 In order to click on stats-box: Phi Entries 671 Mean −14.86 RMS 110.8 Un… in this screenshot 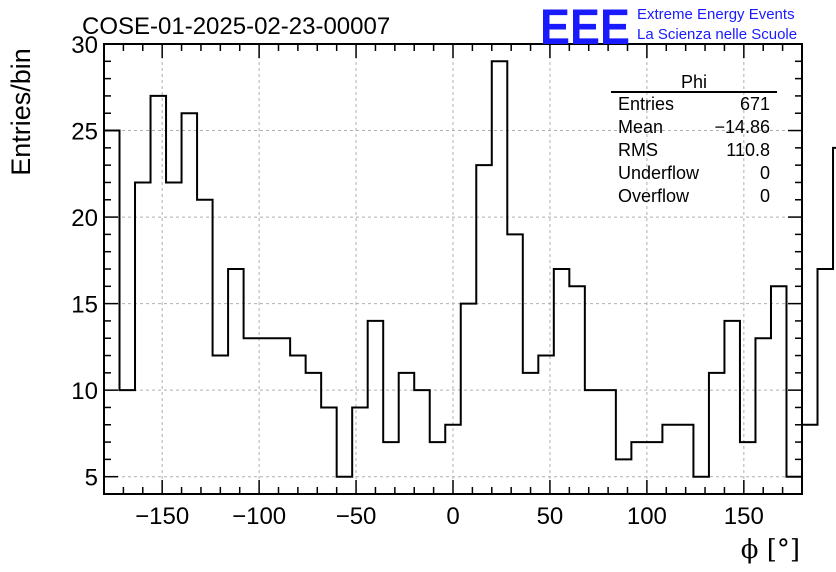, I will do `click(694, 139)`.